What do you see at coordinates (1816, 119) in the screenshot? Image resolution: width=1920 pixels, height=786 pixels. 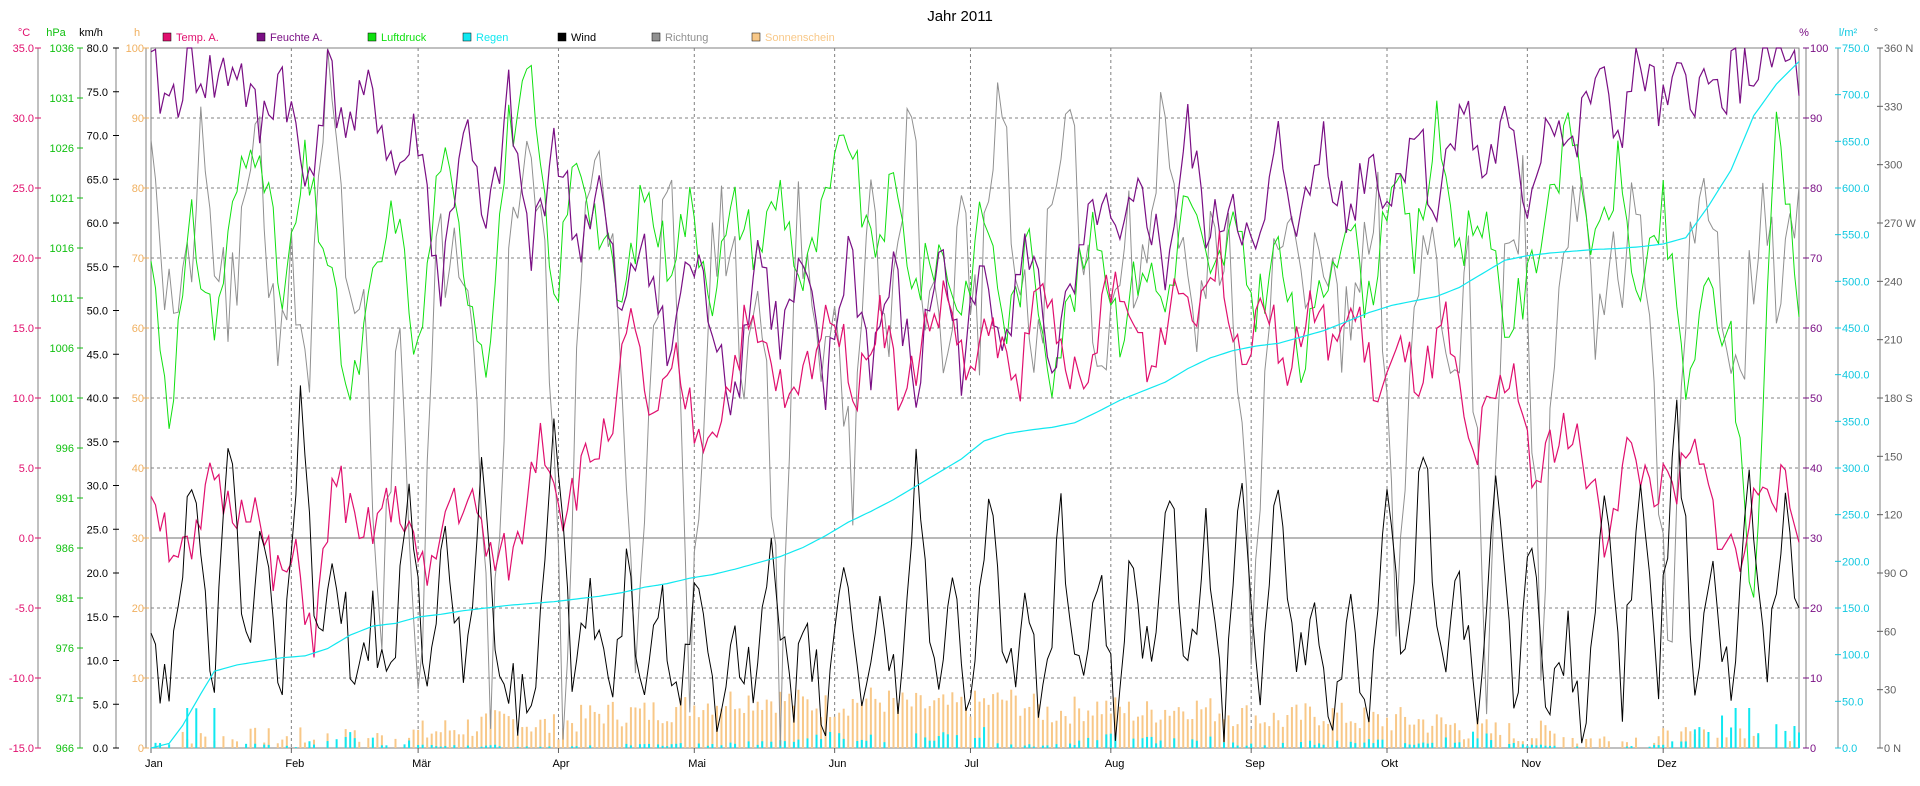 I see `humidity-tick-label: 90` at bounding box center [1816, 119].